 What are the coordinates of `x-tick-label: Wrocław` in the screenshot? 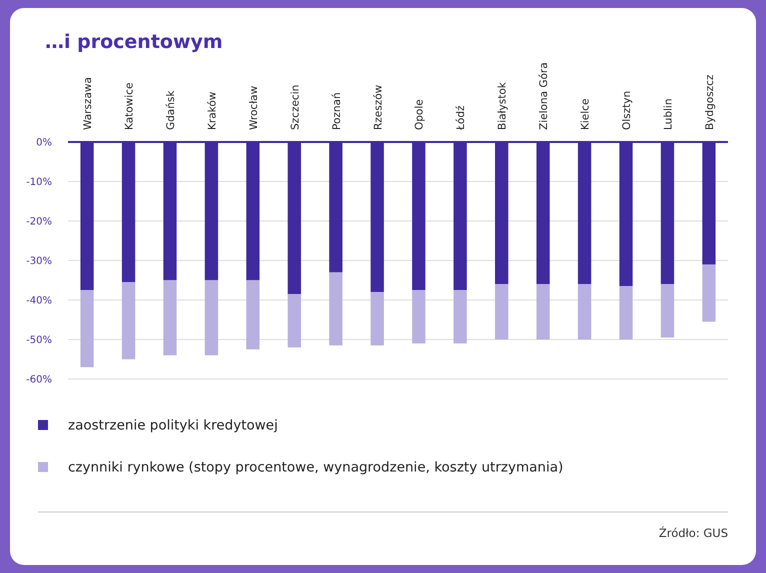 It's located at (254, 107).